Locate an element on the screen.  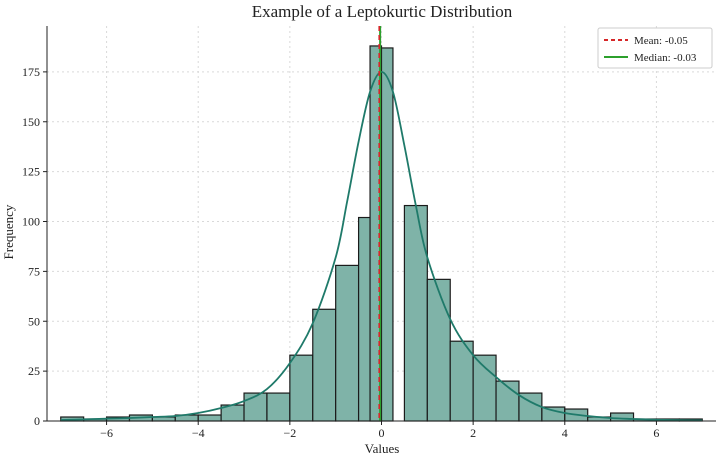
y-tick-label: 0 is located at coordinates (37, 421).